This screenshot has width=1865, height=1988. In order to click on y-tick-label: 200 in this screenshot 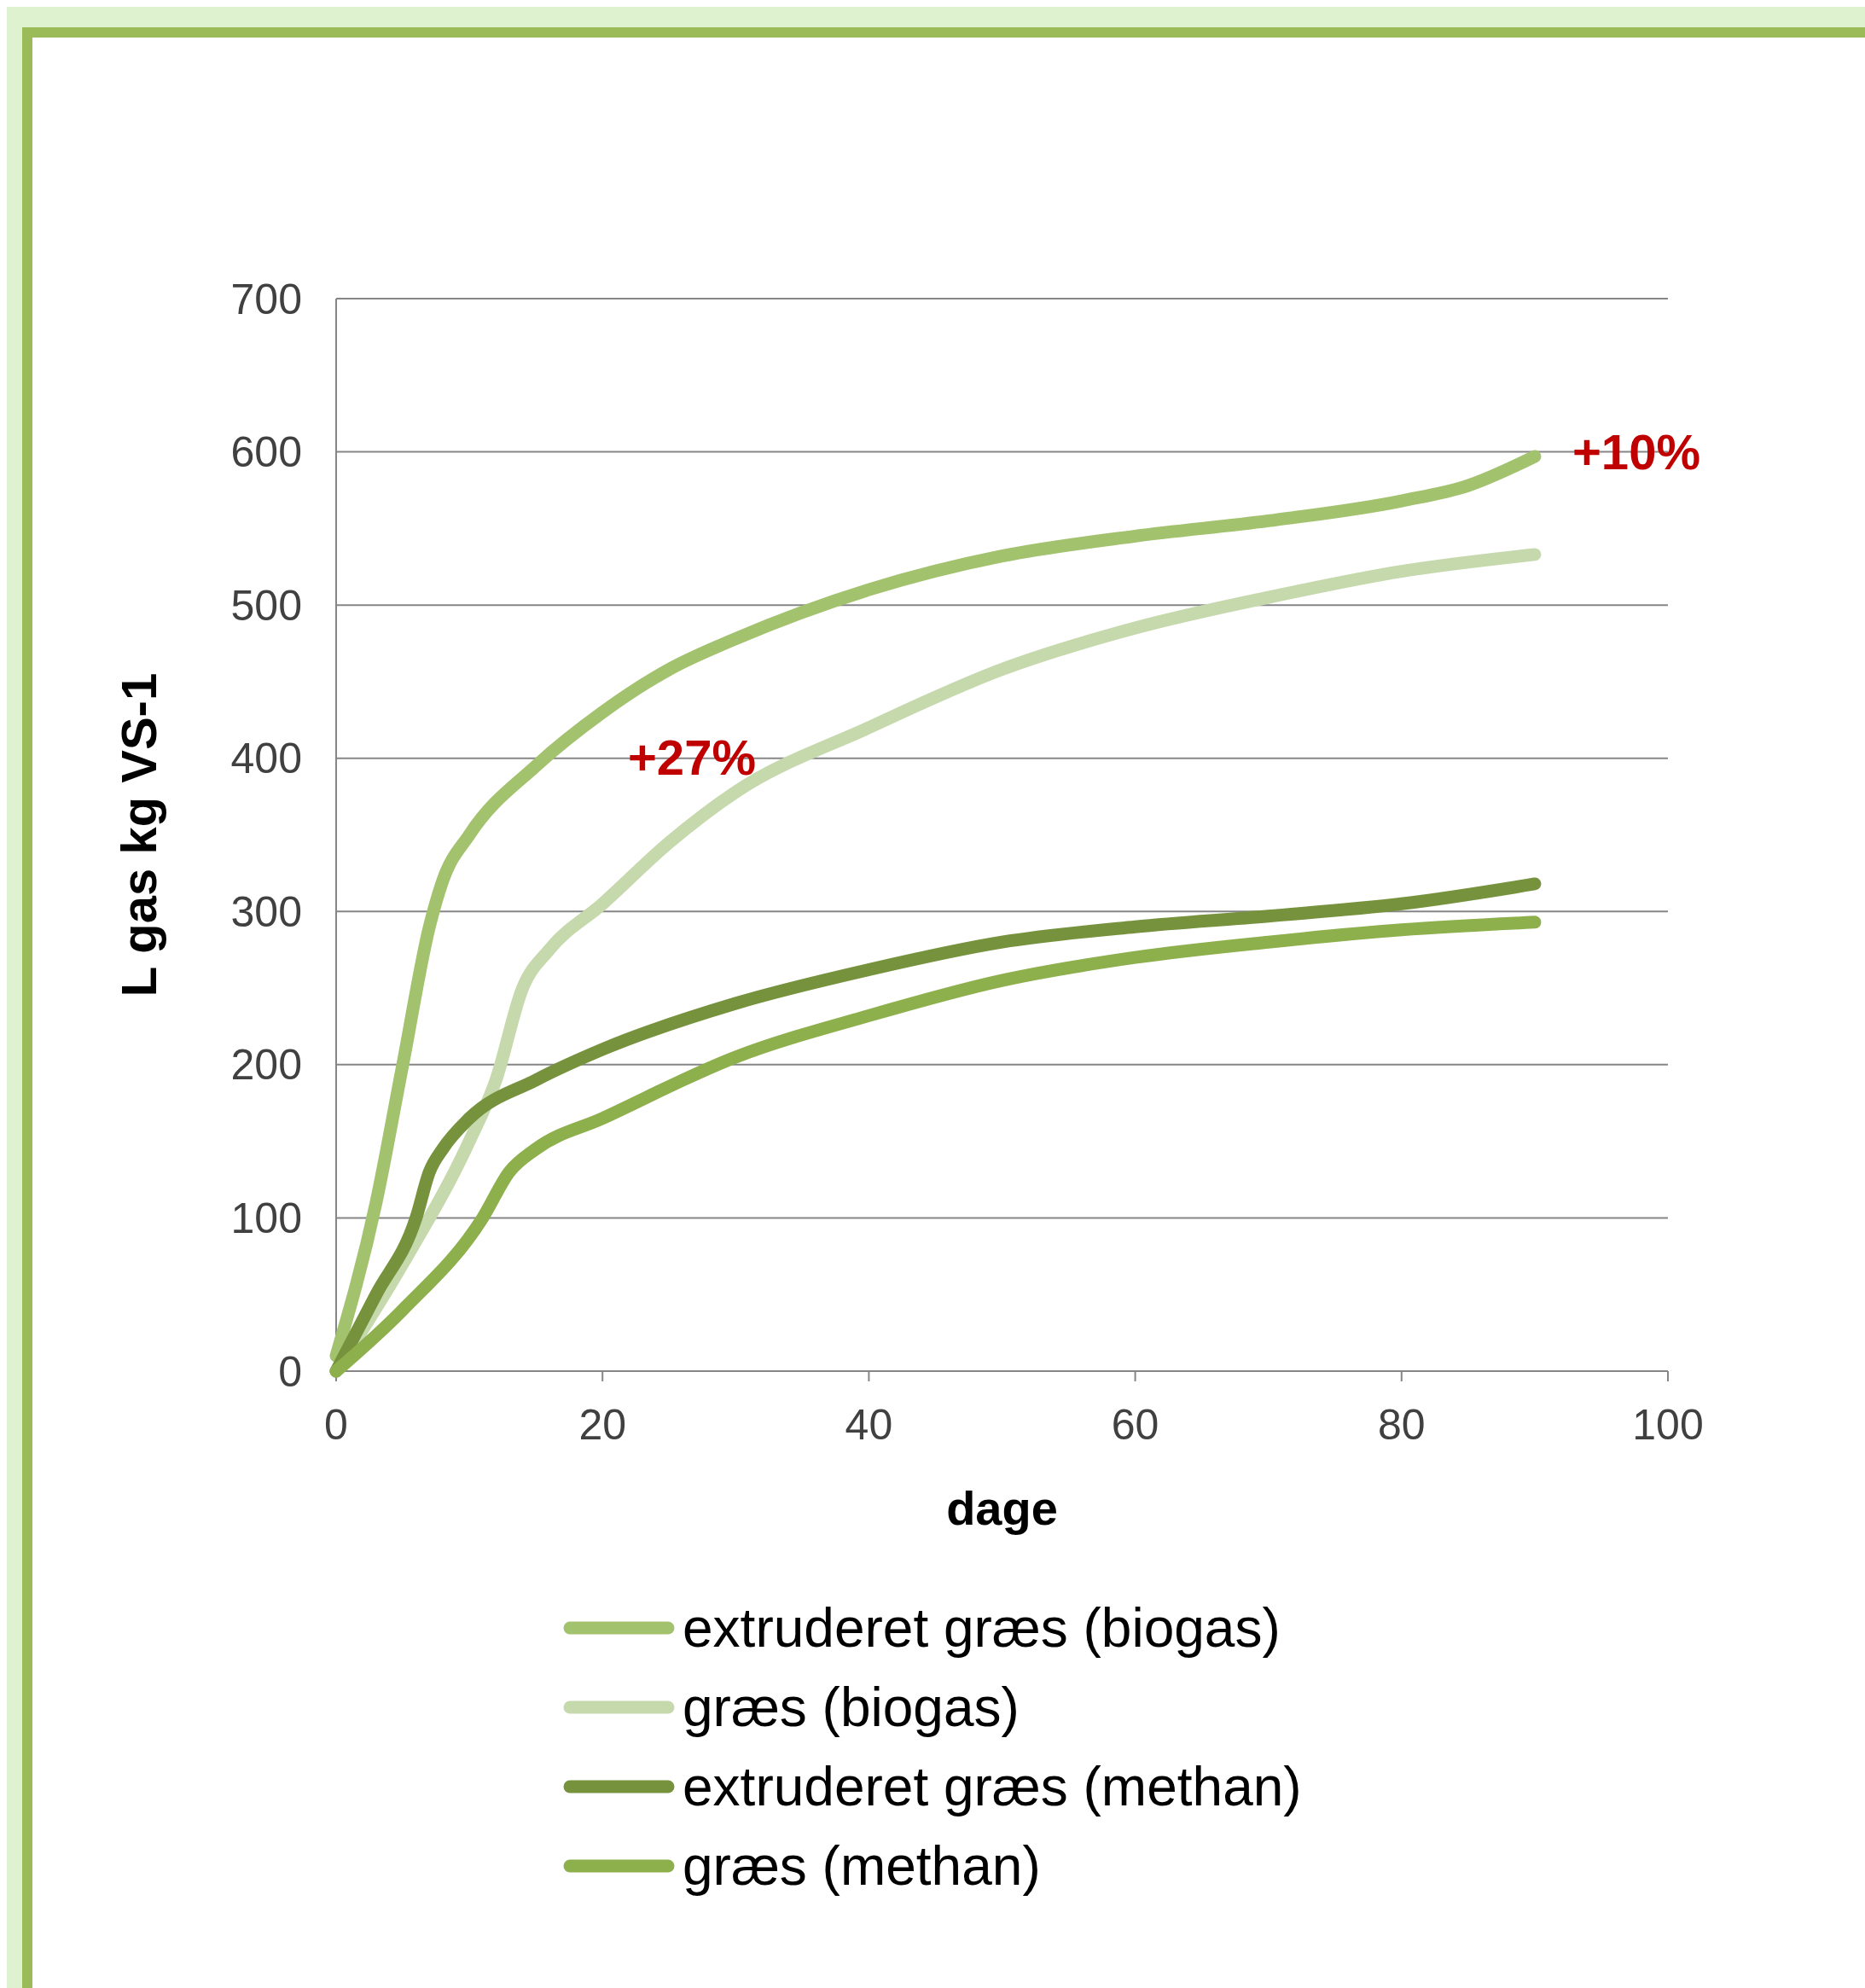, I will do `click(266, 1065)`.